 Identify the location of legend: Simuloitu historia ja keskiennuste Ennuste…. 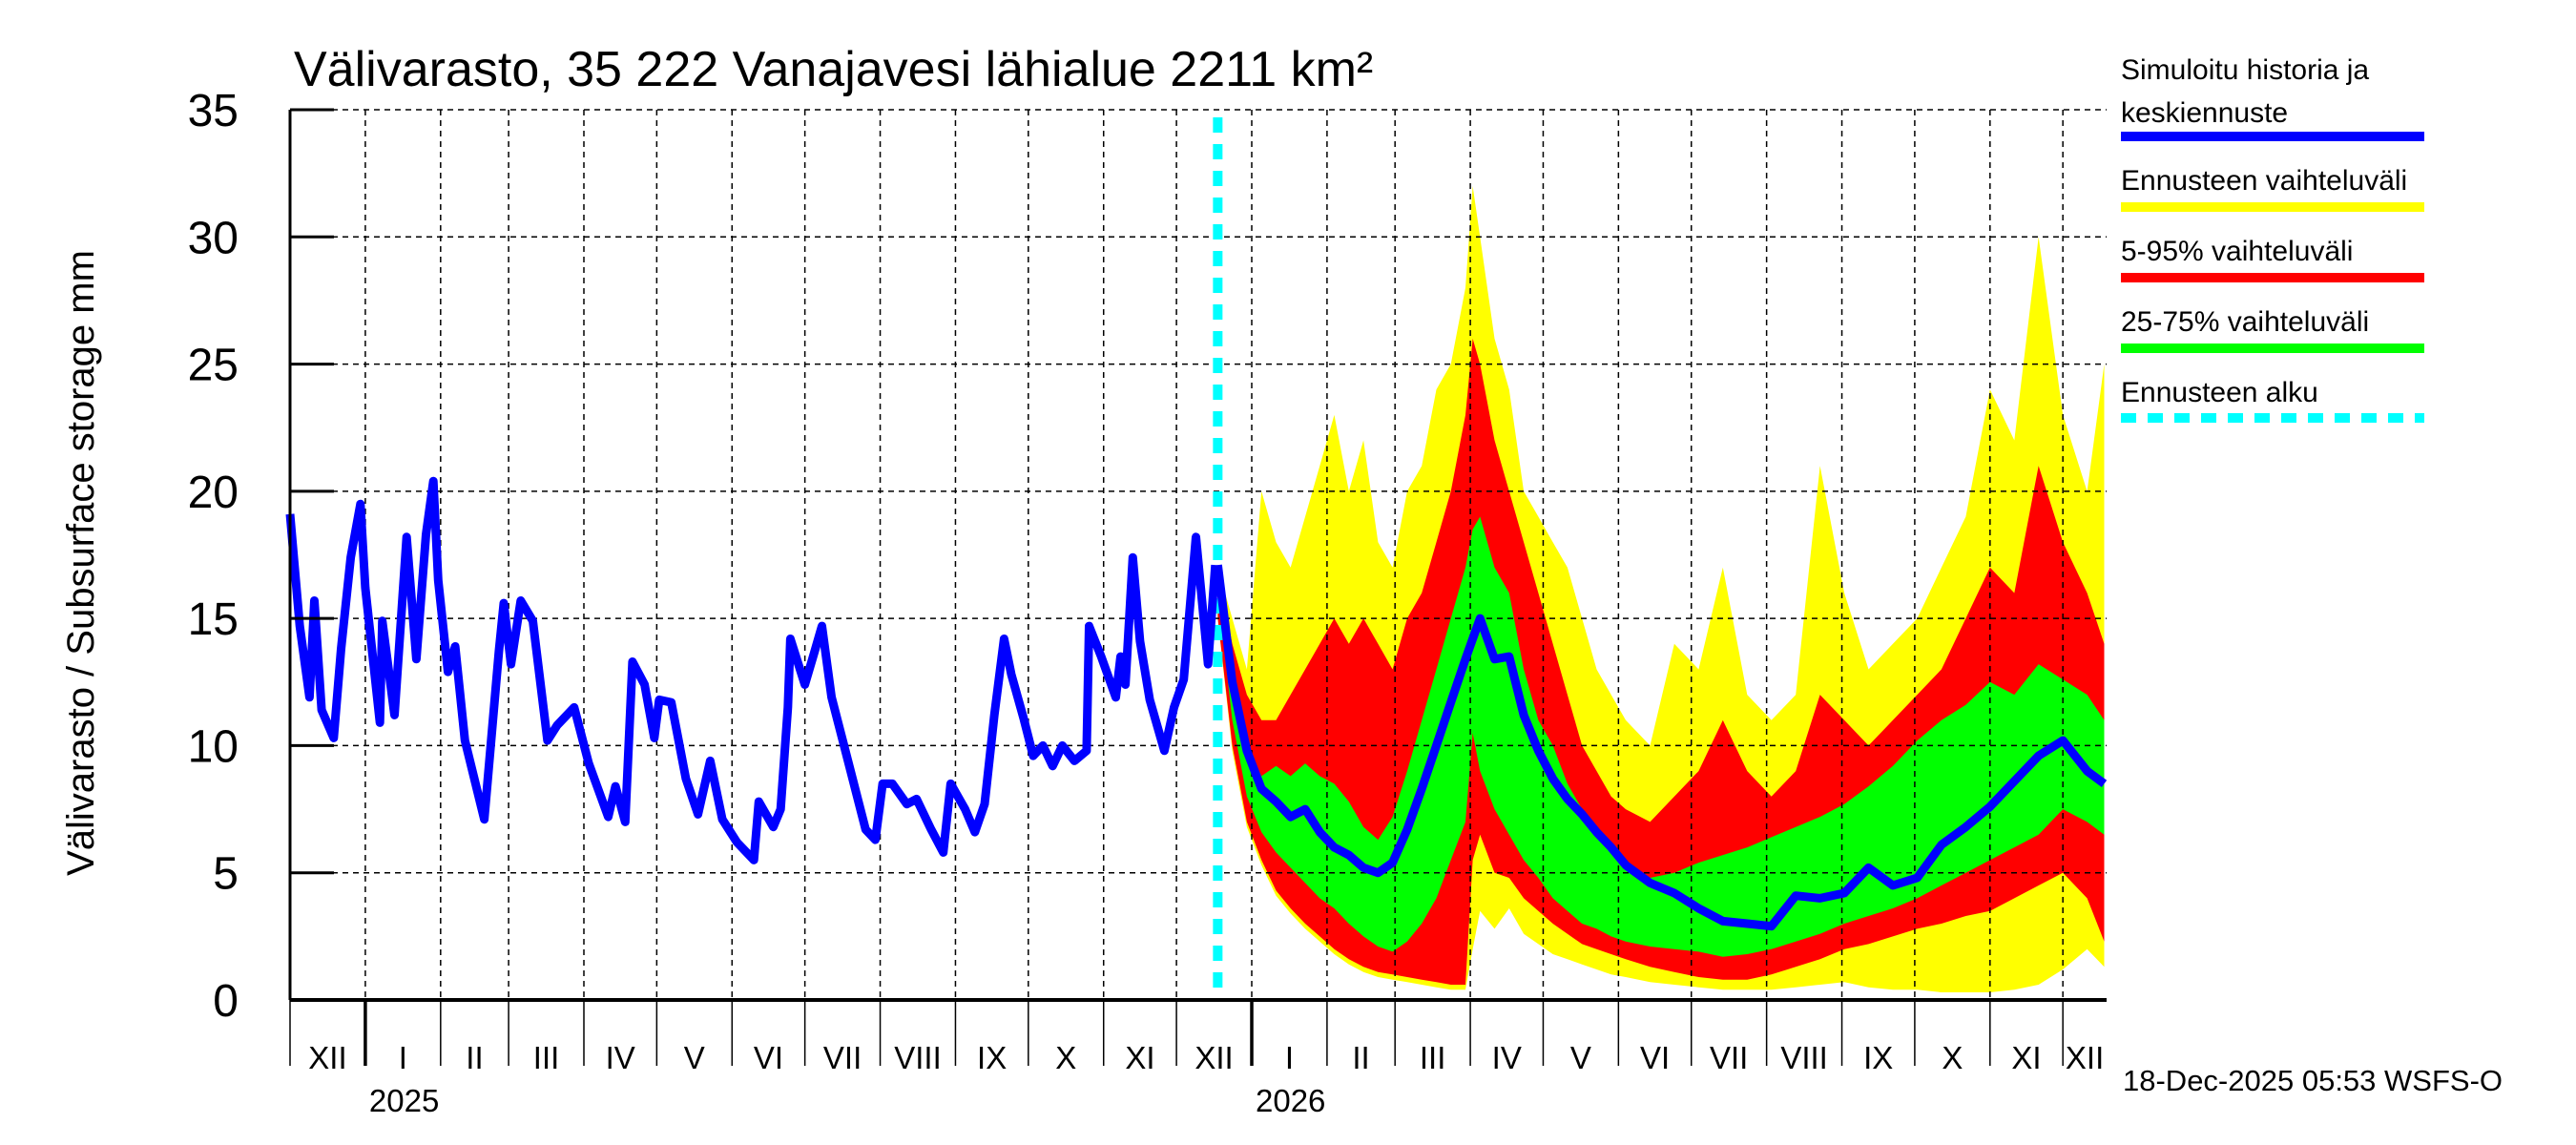
(2272, 239).